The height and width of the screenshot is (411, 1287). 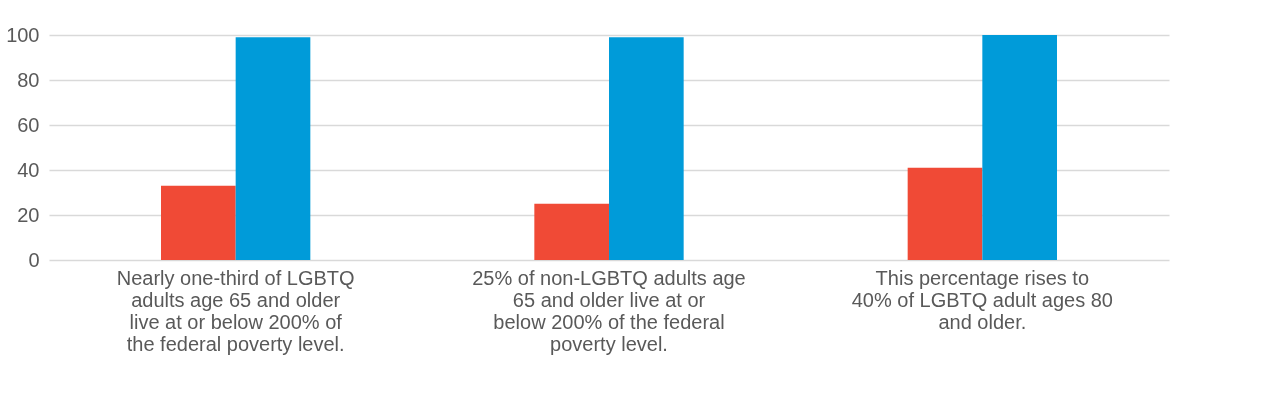 What do you see at coordinates (34, 259) in the screenshot?
I see `y-tick-label: 0` at bounding box center [34, 259].